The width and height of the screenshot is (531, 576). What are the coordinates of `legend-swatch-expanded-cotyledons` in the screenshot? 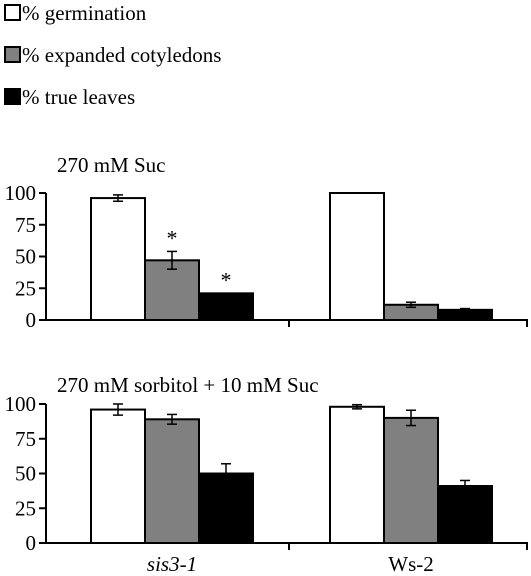 It's located at (12, 54).